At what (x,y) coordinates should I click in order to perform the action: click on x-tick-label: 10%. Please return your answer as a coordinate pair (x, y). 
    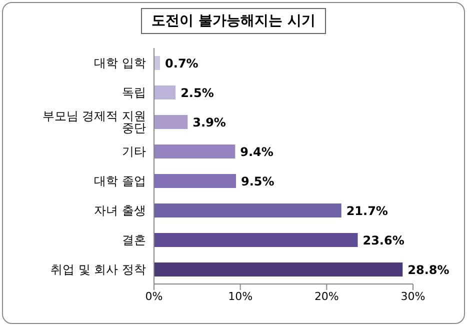
    Looking at the image, I should click on (240, 296).